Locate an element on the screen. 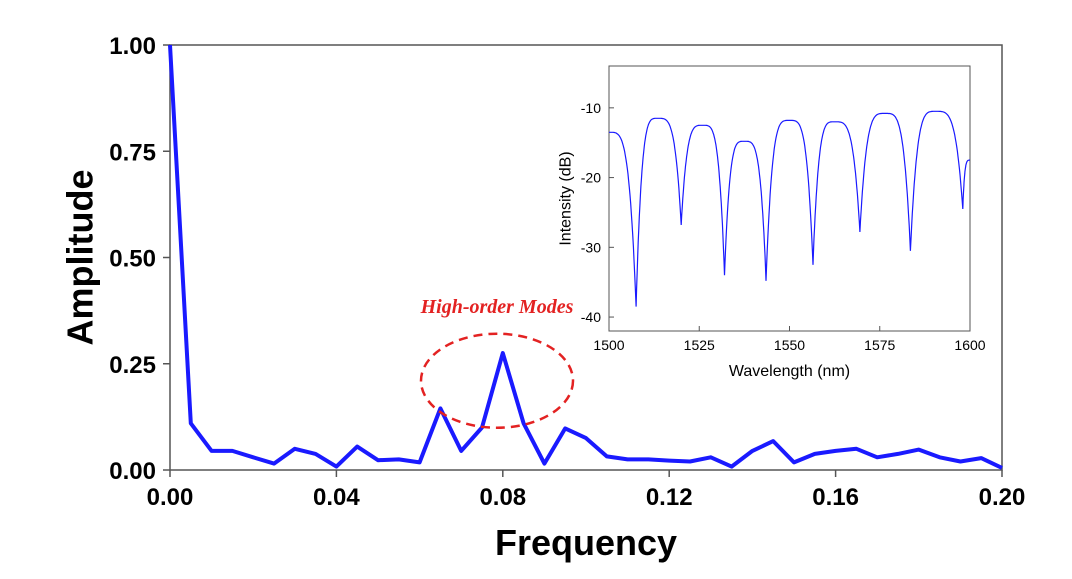 This screenshot has width=1072, height=579. inset-x-tick-label: 1600 is located at coordinates (969, 345).